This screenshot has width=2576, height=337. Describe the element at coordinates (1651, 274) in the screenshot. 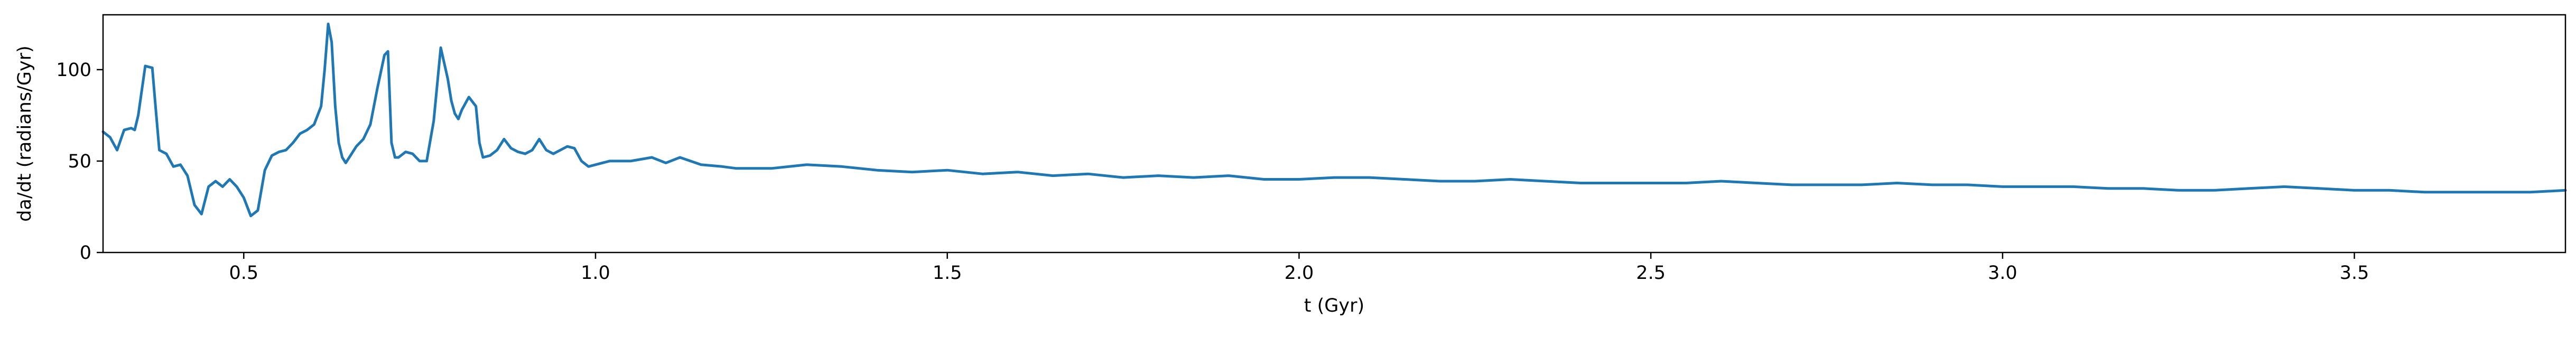

I see `x-tick-label: 2.5` at that location.